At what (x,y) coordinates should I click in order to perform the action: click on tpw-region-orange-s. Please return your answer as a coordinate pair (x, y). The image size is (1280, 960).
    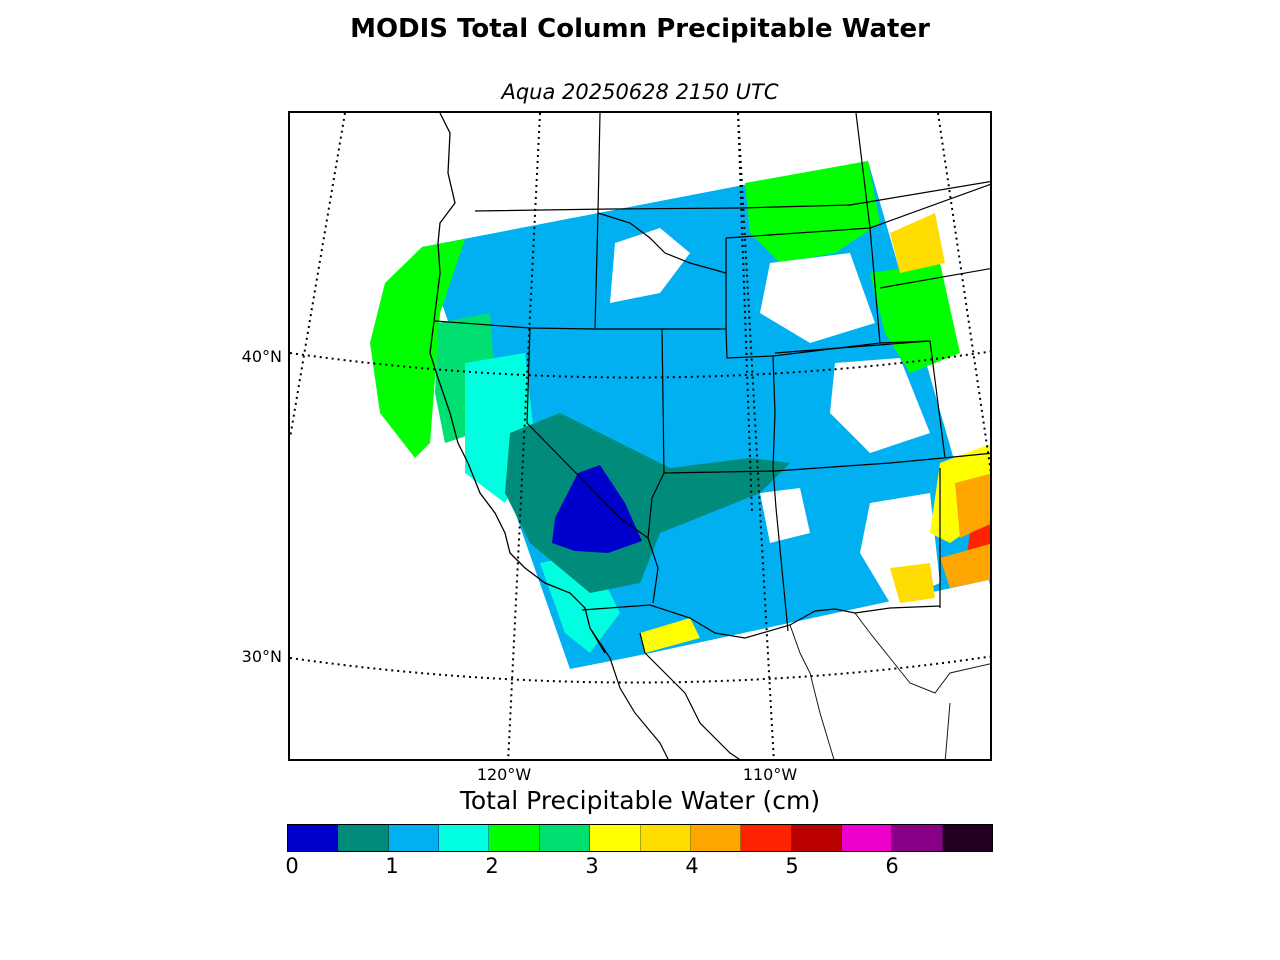
    Looking at the image, I should click on (965, 565).